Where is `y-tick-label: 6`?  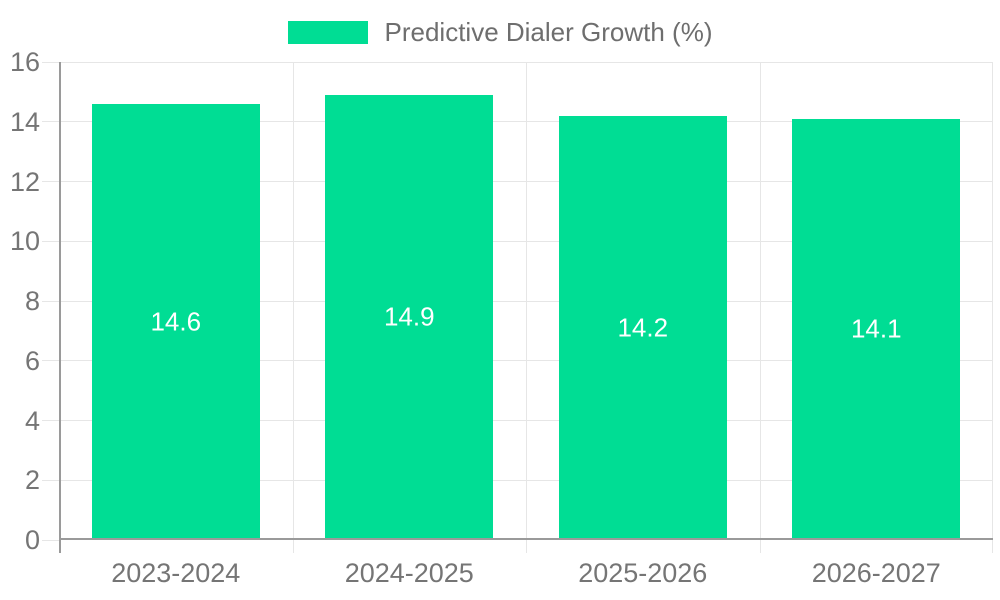 y-tick-label: 6 is located at coordinates (32, 360).